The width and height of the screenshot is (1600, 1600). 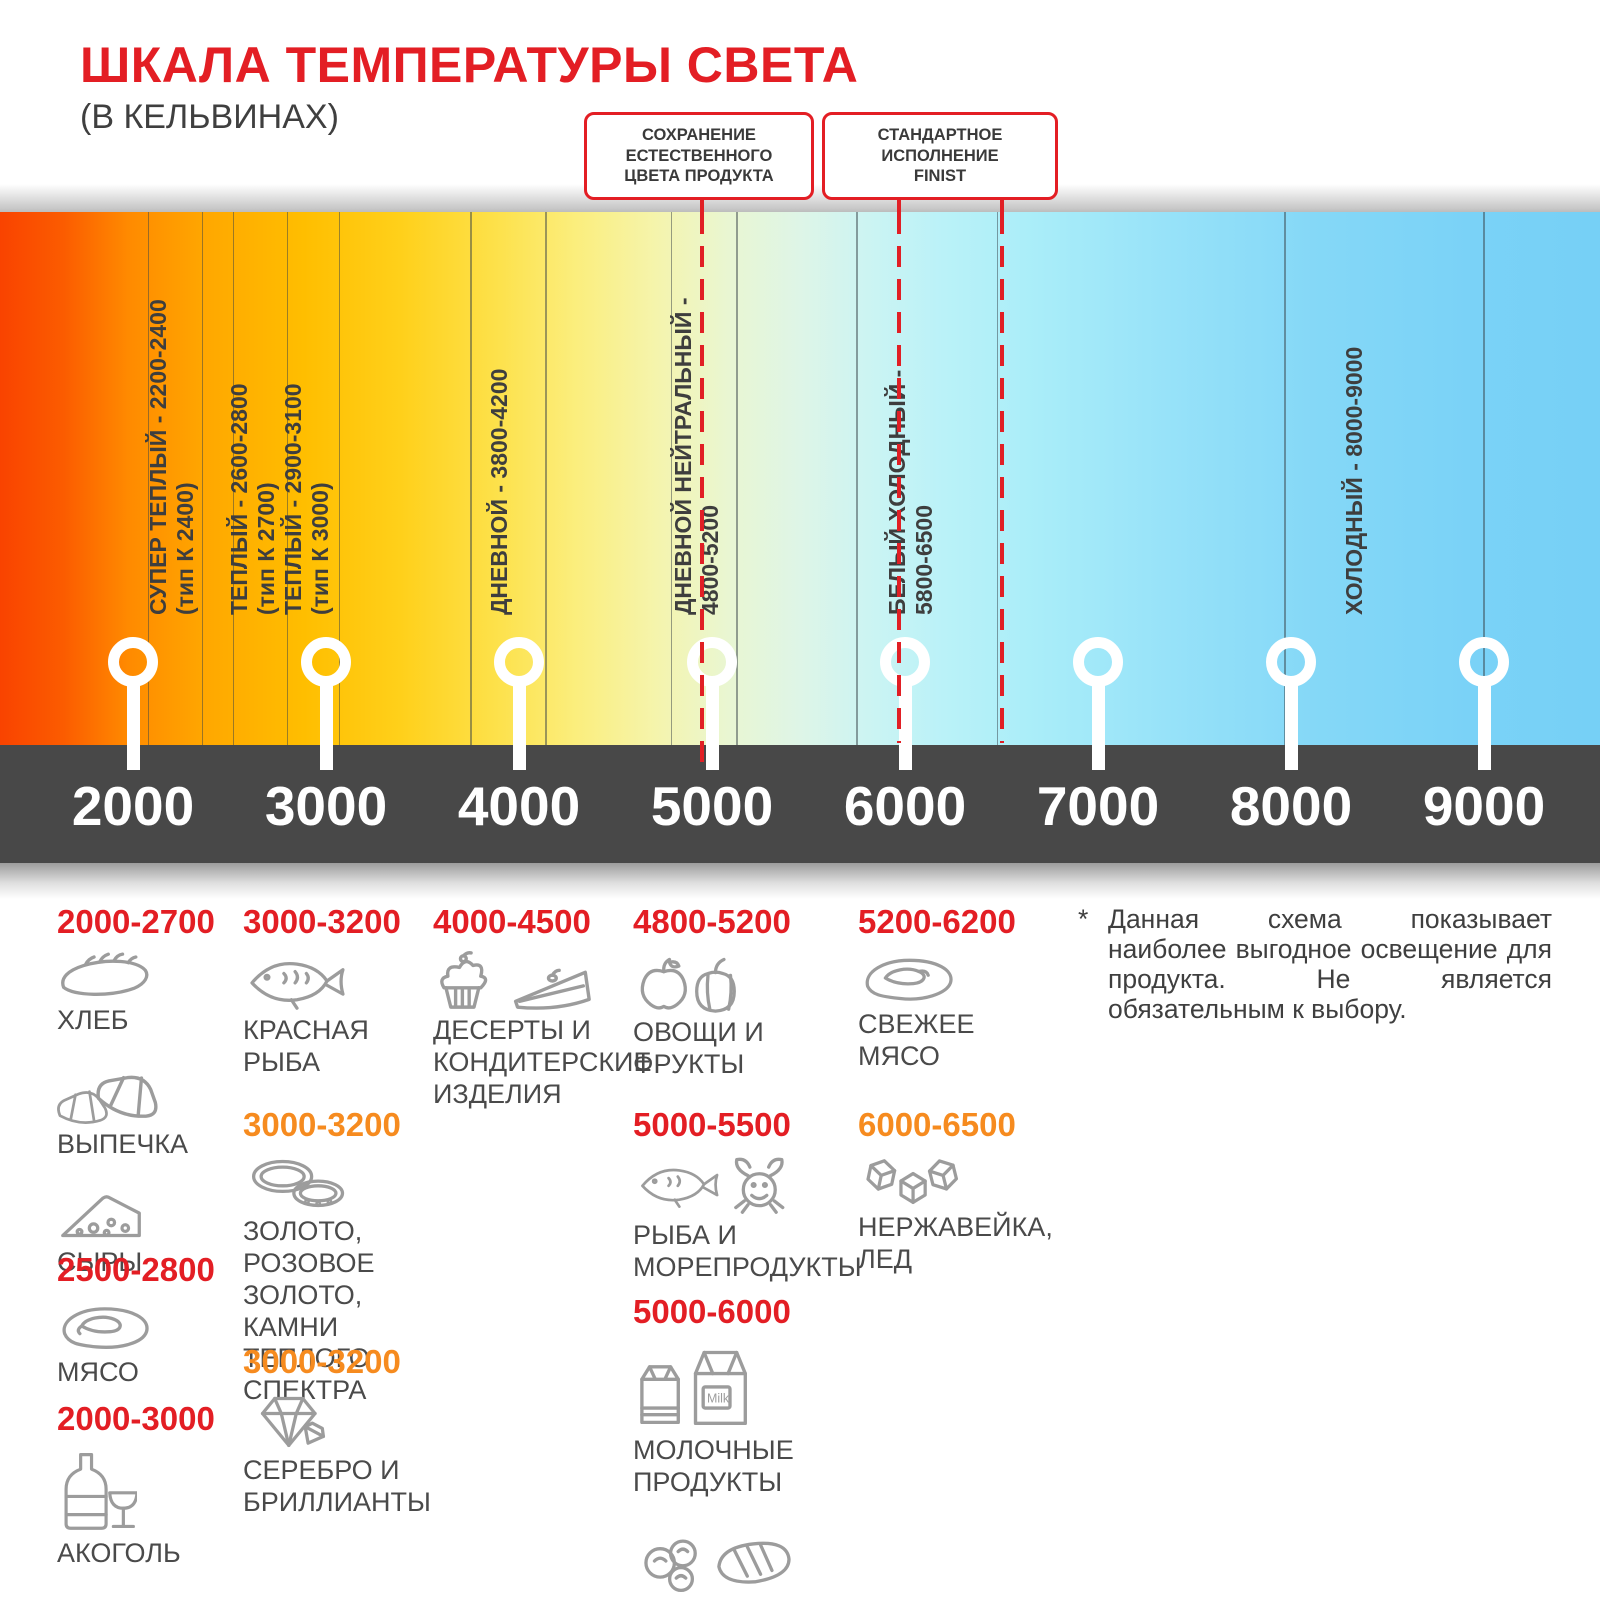 I want to click on list-item: ВЫПЕЧКА, so click(x=149, y=1112).